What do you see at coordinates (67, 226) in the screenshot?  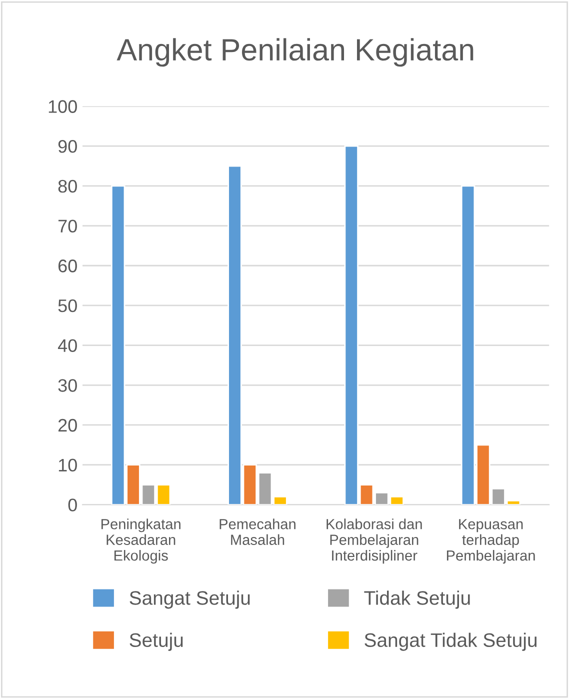 I see `y-tick-label: 70` at bounding box center [67, 226].